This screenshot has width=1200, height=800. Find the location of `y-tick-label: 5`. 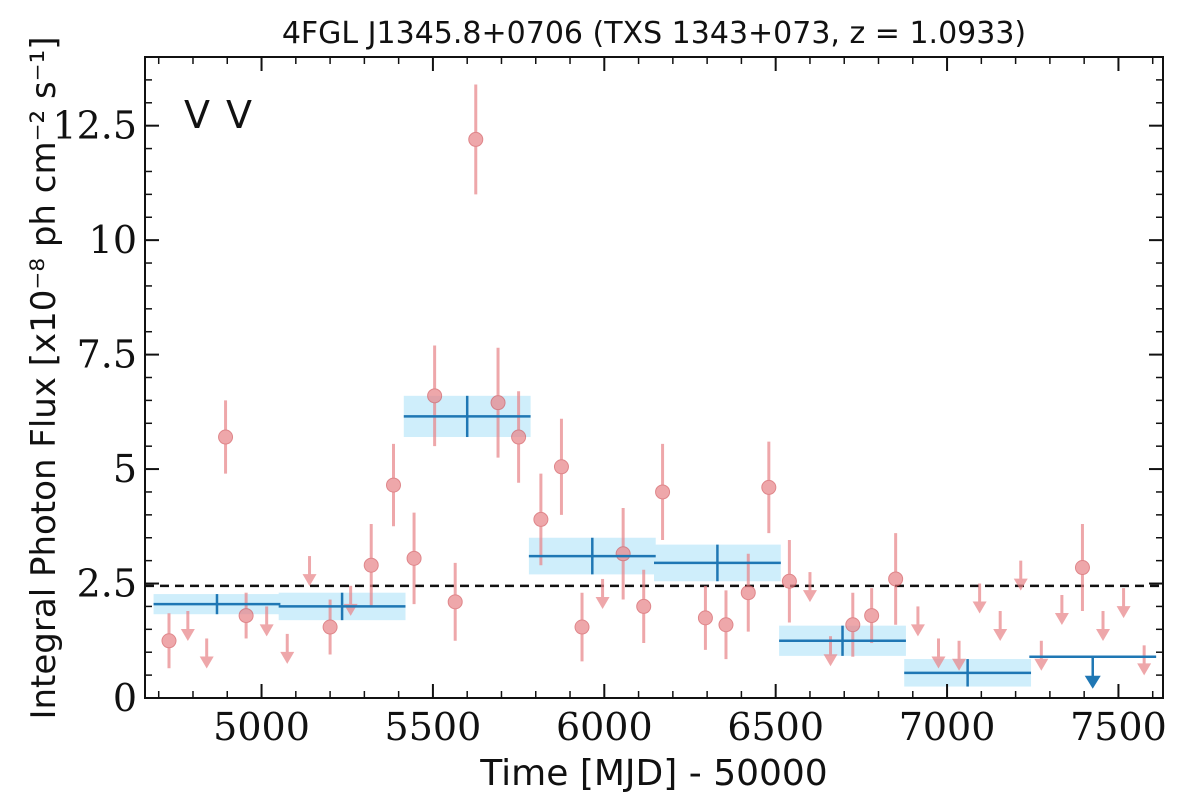

y-tick-label: 5 is located at coordinates (125, 469).